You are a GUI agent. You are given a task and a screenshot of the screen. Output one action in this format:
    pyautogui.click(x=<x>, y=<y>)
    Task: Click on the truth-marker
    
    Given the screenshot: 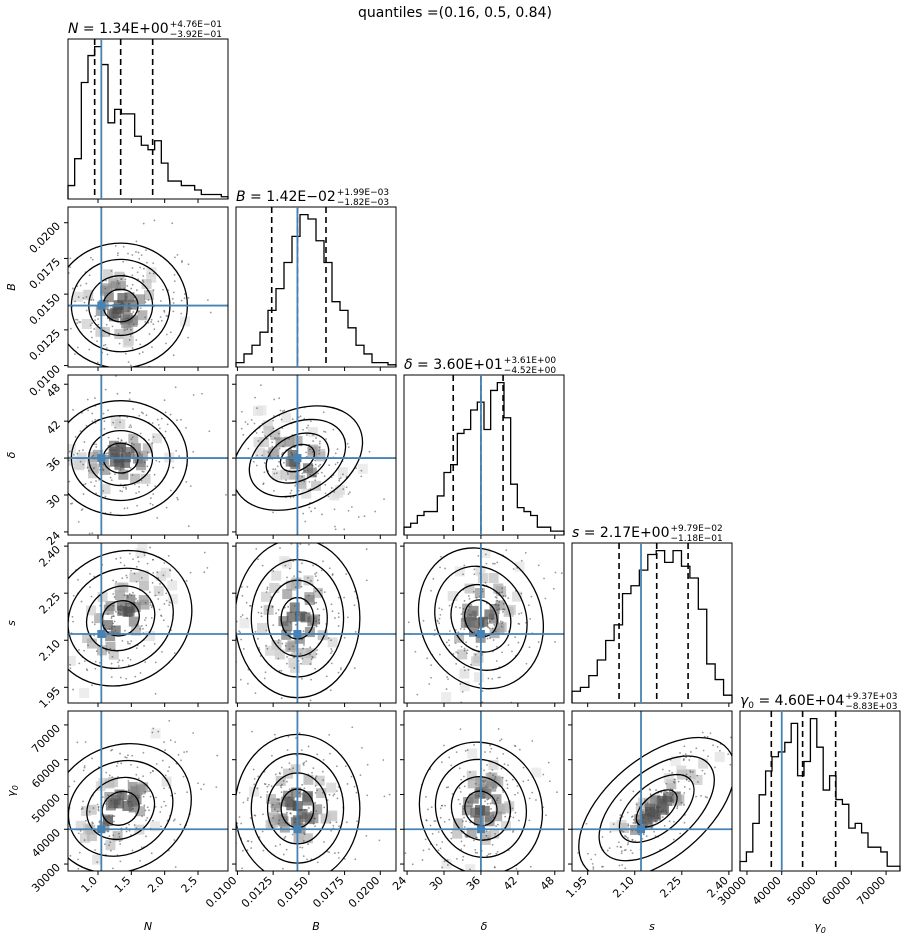 What is the action you would take?
    pyautogui.click(x=101, y=829)
    